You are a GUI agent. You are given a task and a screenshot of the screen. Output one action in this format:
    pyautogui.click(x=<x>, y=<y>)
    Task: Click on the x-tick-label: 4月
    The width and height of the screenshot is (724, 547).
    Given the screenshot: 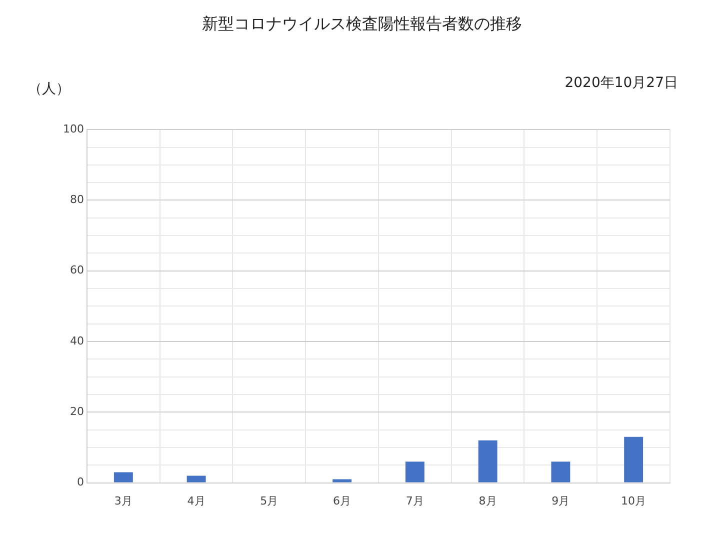 What is the action you would take?
    pyautogui.click(x=196, y=501)
    